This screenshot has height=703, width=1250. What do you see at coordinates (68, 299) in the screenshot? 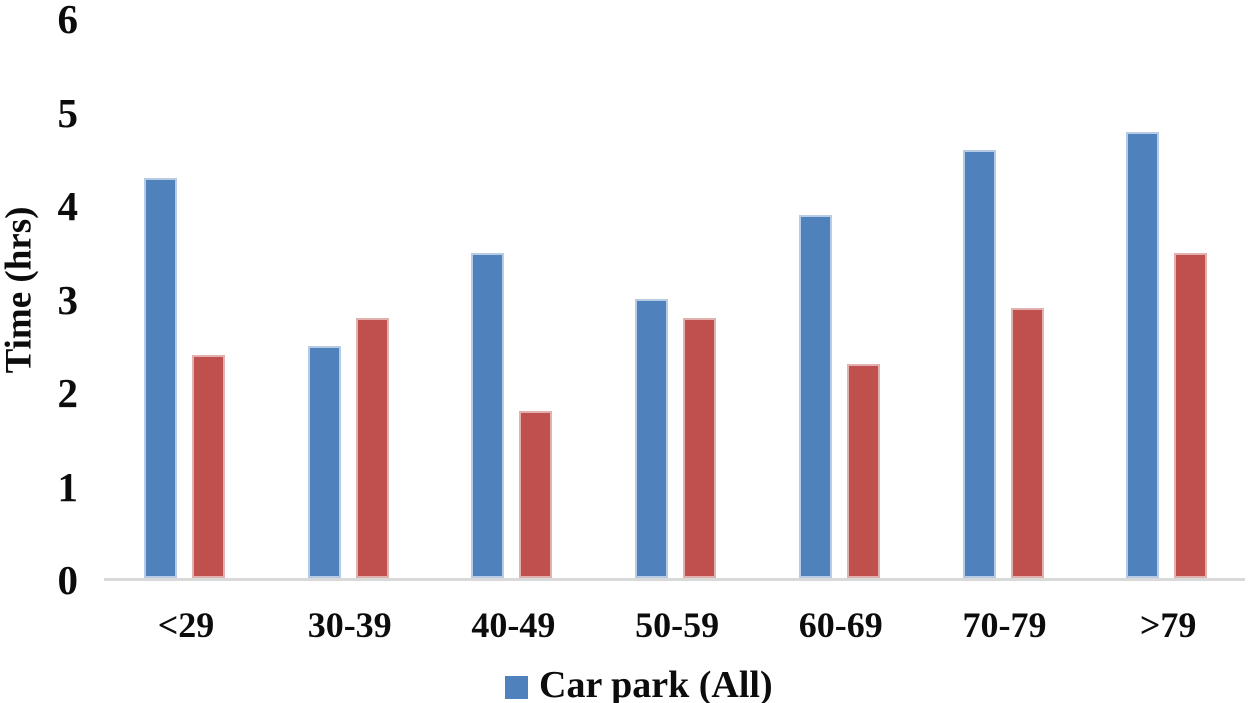
I see `y-tick-label: 3` at bounding box center [68, 299].